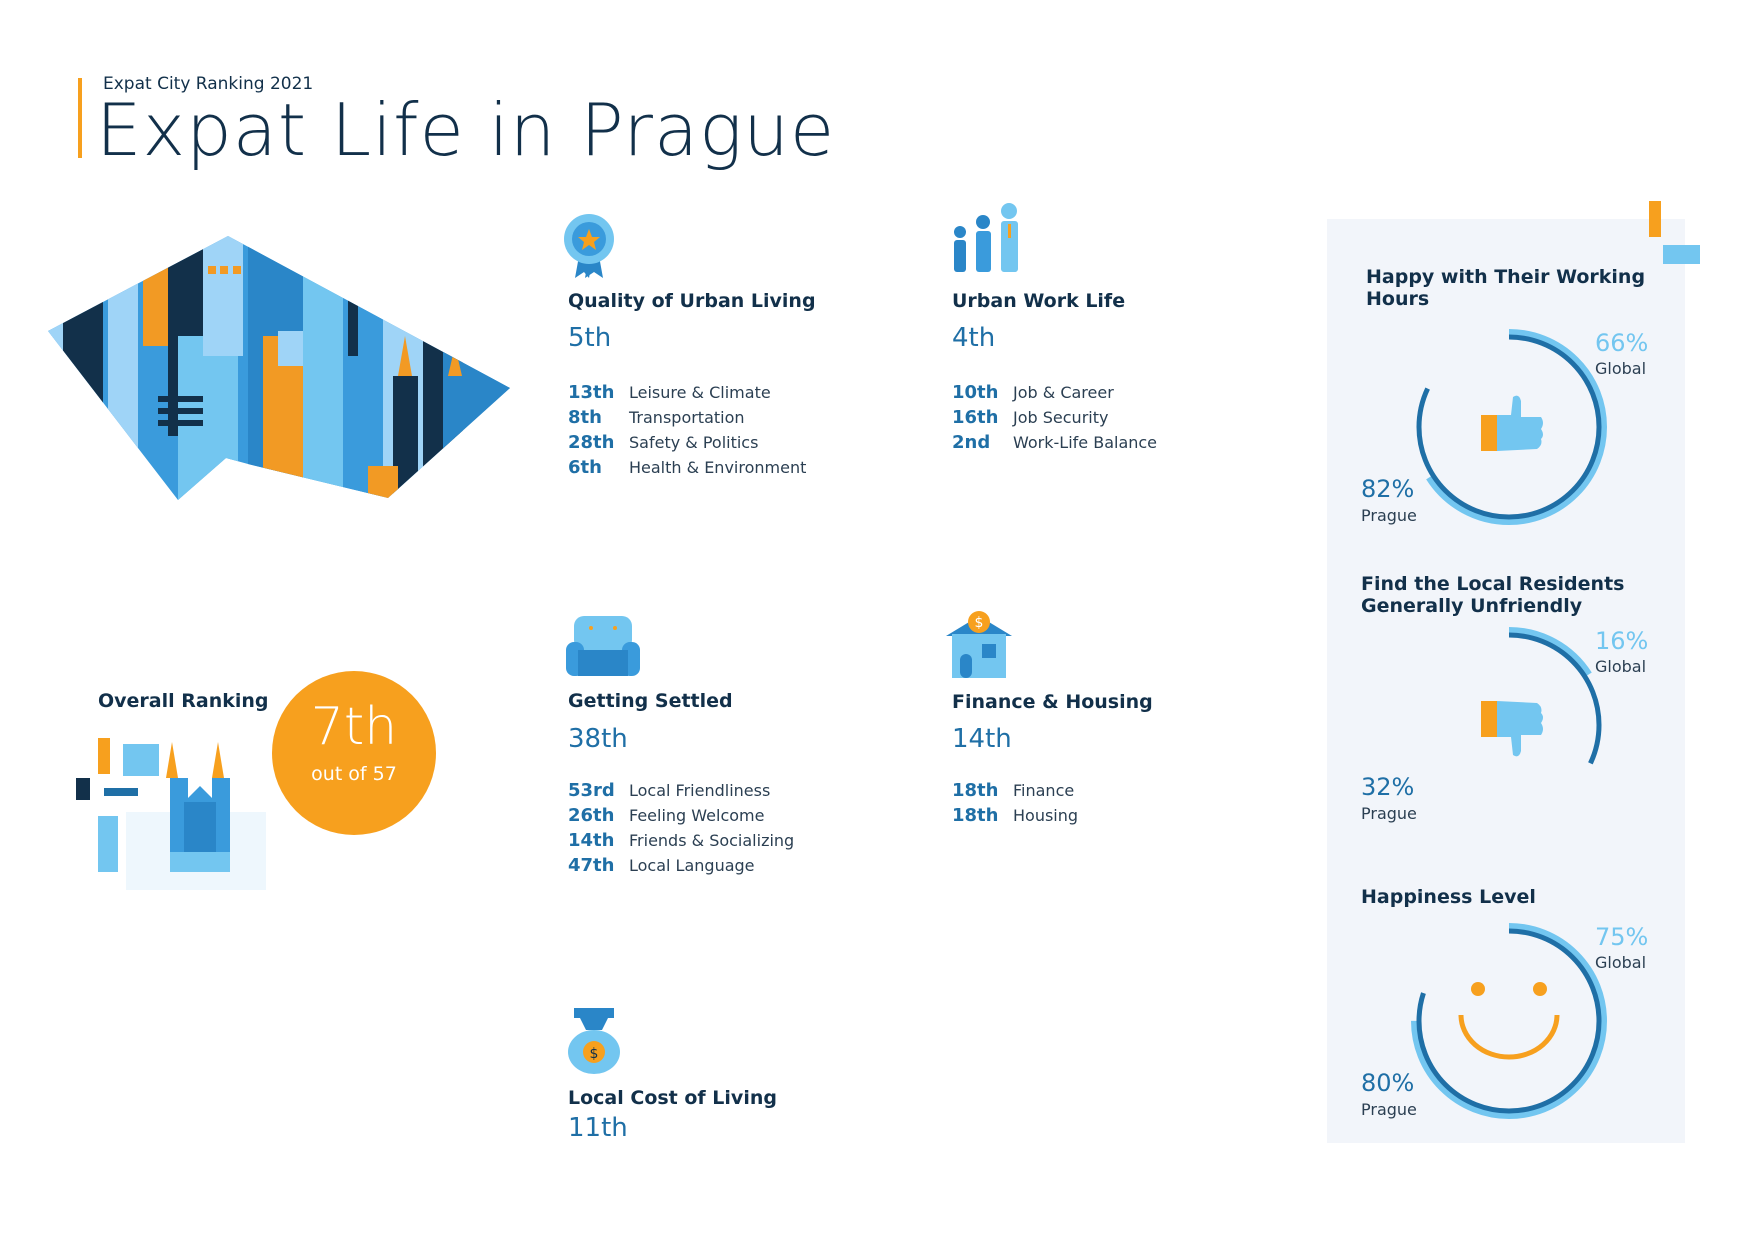 This screenshot has height=1240, width=1754. What do you see at coordinates (591, 392) in the screenshot?
I see `item-rank: 13th` at bounding box center [591, 392].